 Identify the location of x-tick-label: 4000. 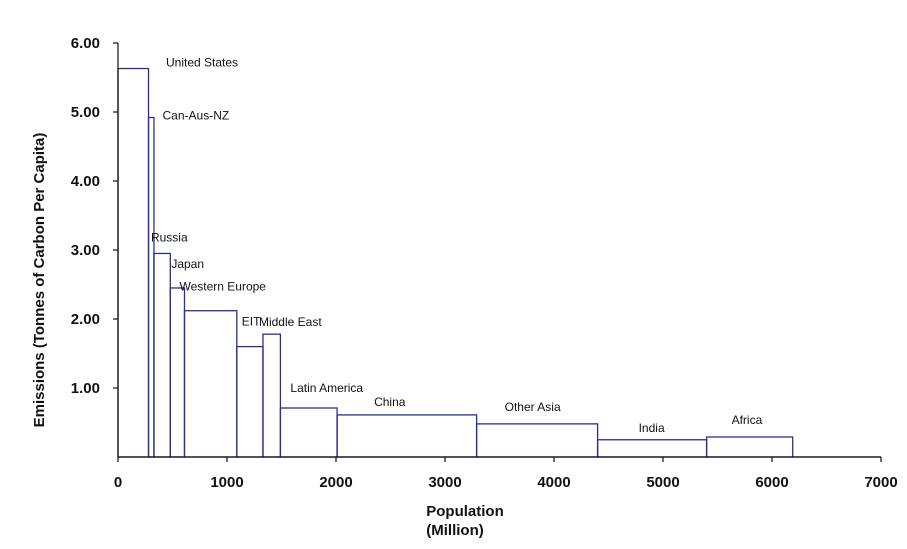
(553, 482).